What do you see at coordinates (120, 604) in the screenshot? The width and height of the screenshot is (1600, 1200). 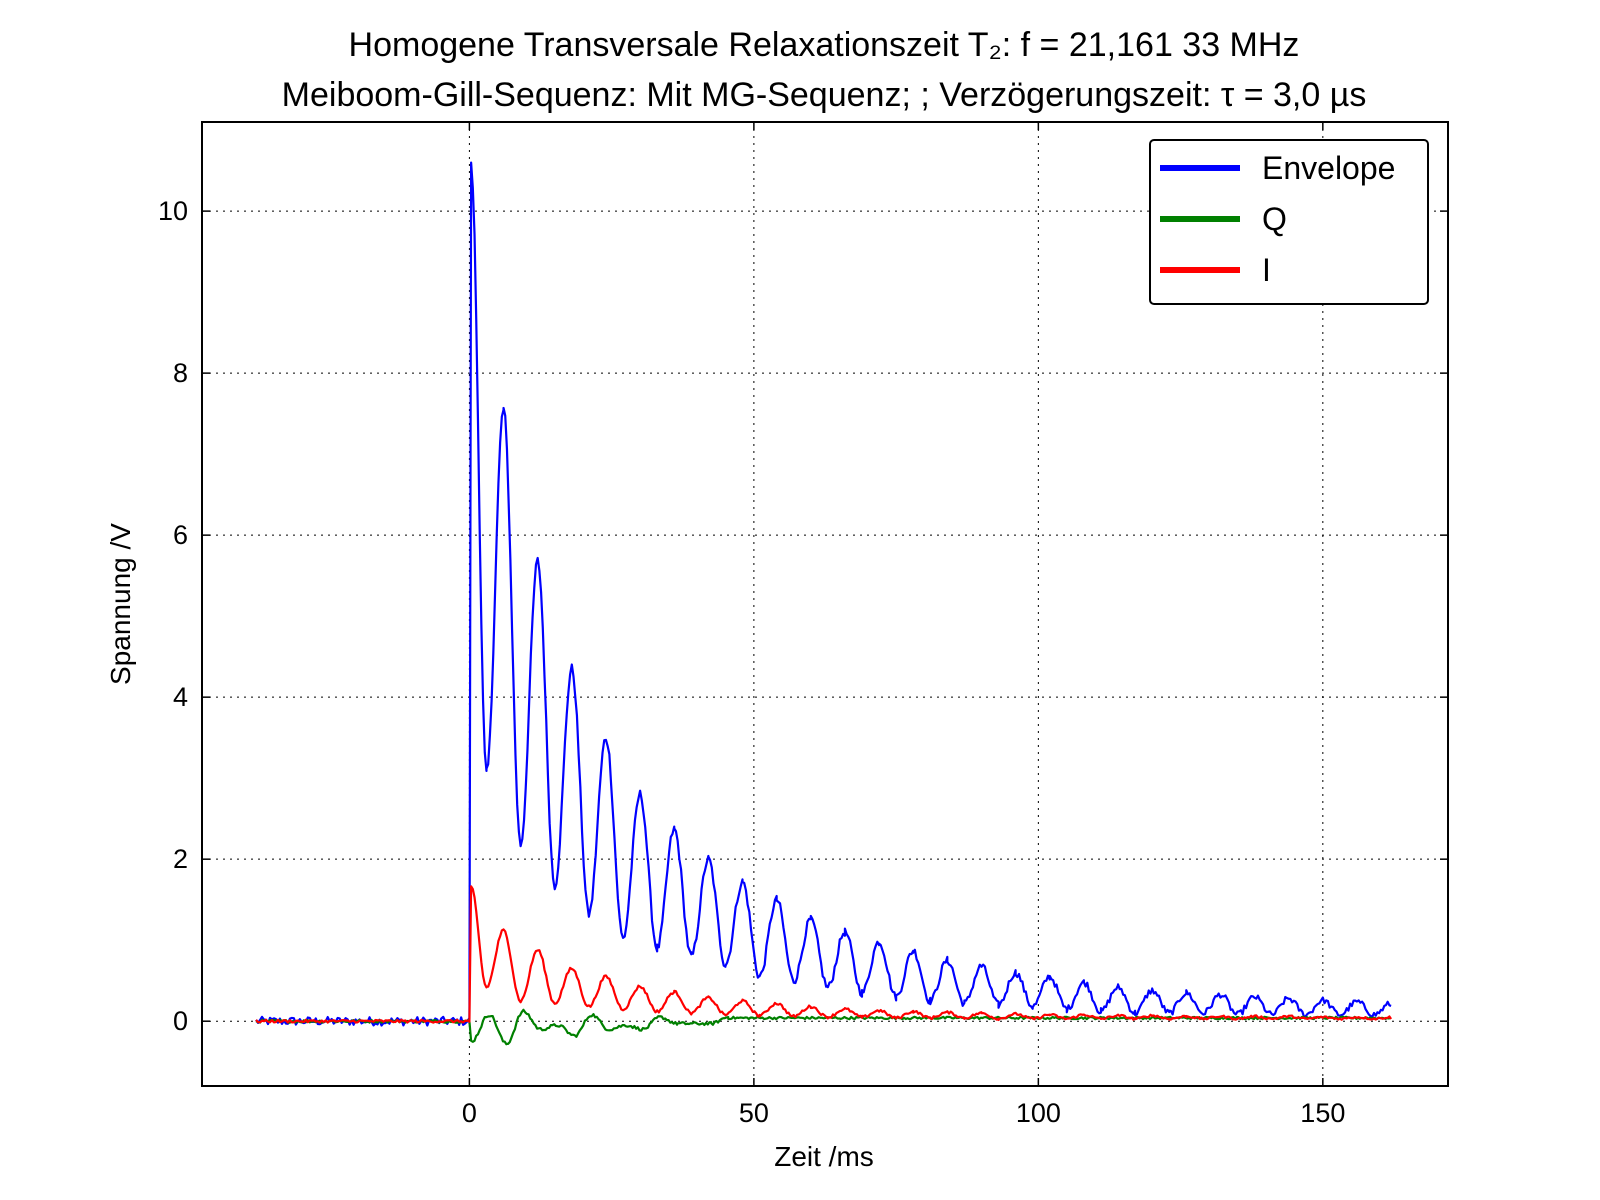 I see `y-axis-label: Spannung /V` at bounding box center [120, 604].